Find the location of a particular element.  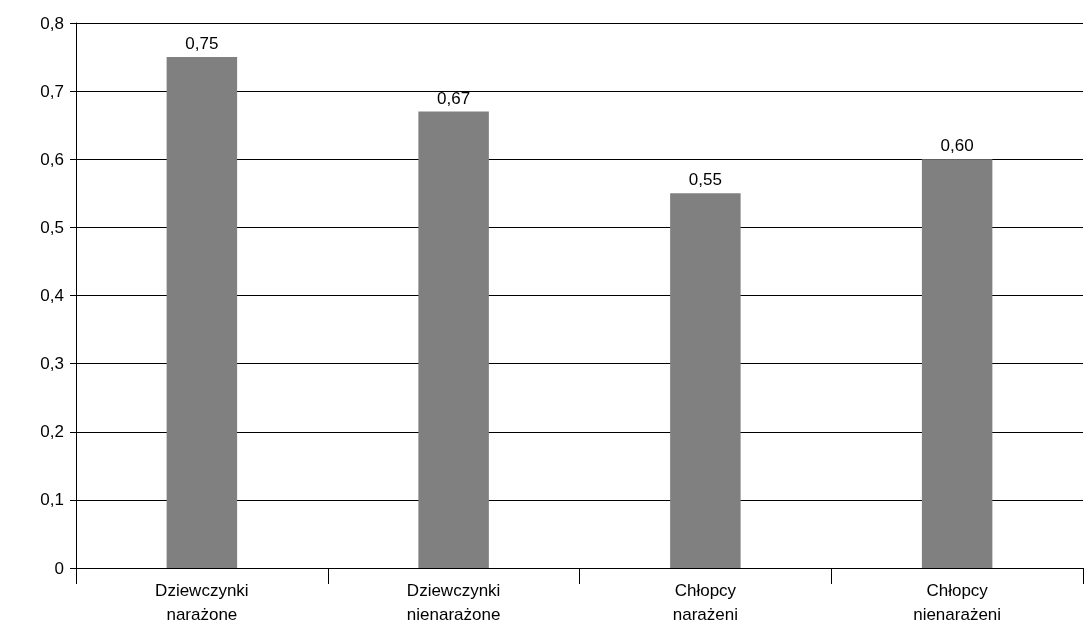

y-tick-label: 0,5 is located at coordinates (52, 227).